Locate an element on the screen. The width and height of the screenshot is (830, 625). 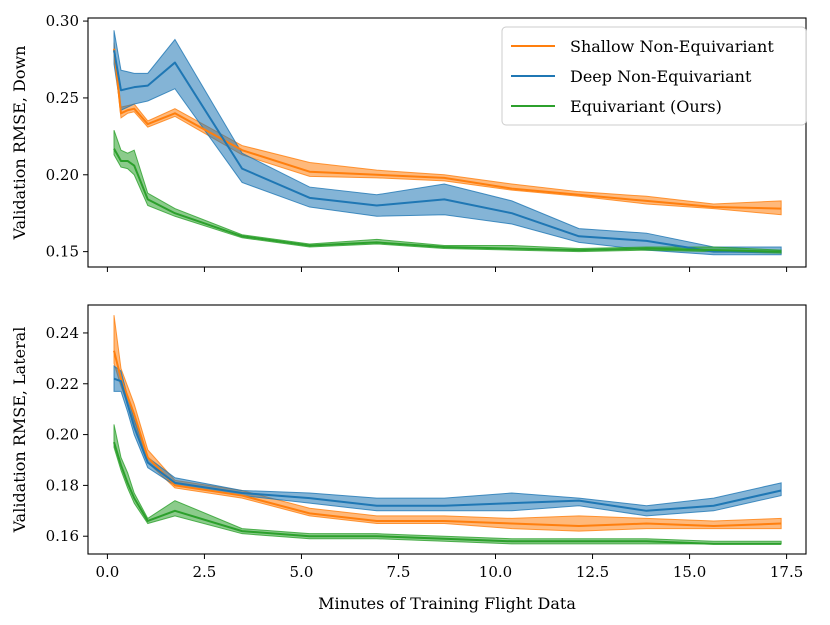
legend-label-equivariant-ours: Equivariant (Ours) is located at coordinates (646, 106).